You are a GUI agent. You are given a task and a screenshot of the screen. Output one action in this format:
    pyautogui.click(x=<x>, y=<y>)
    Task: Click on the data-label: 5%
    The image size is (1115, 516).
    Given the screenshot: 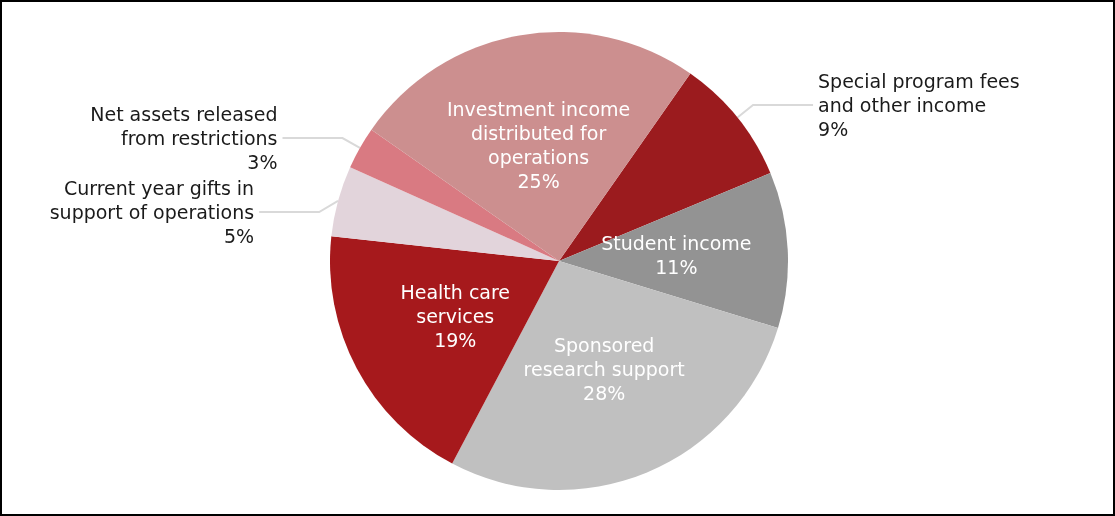 What is the action you would take?
    pyautogui.click(x=239, y=236)
    